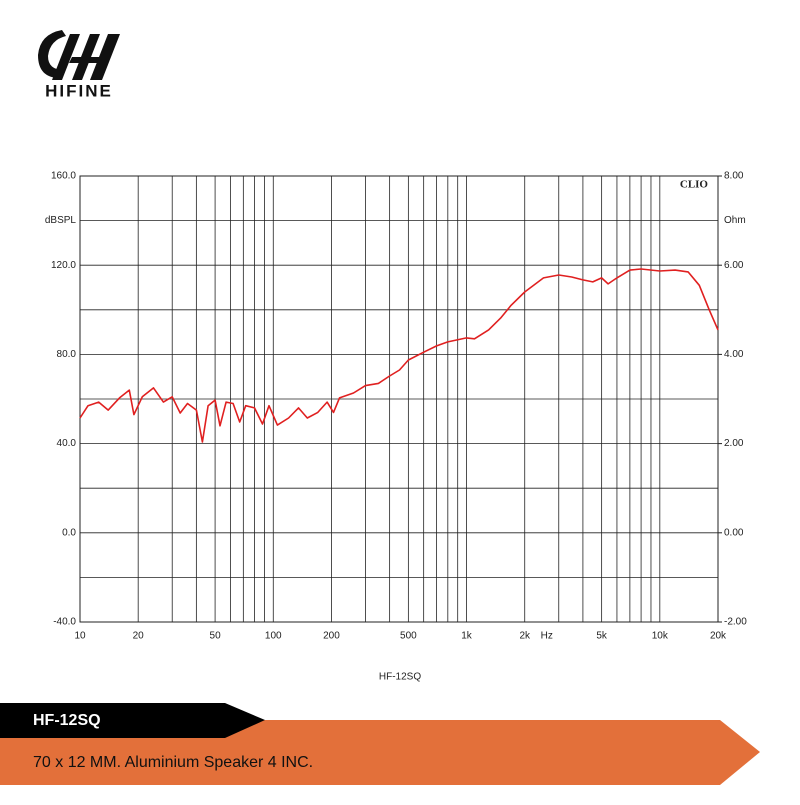  I want to click on black-band, so click(132, 720).